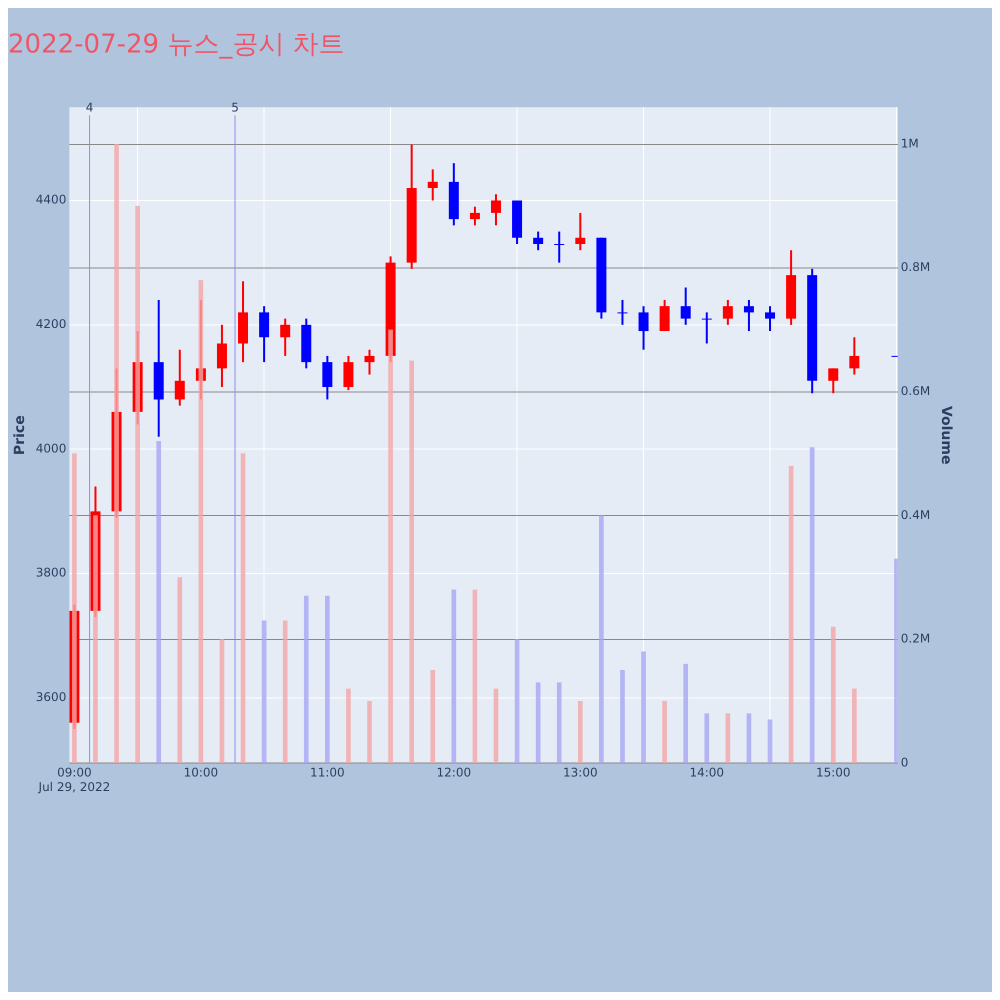  What do you see at coordinates (176, 44) in the screenshot?
I see `chart-title: 2022-07-29 뉴스_공시 차트` at bounding box center [176, 44].